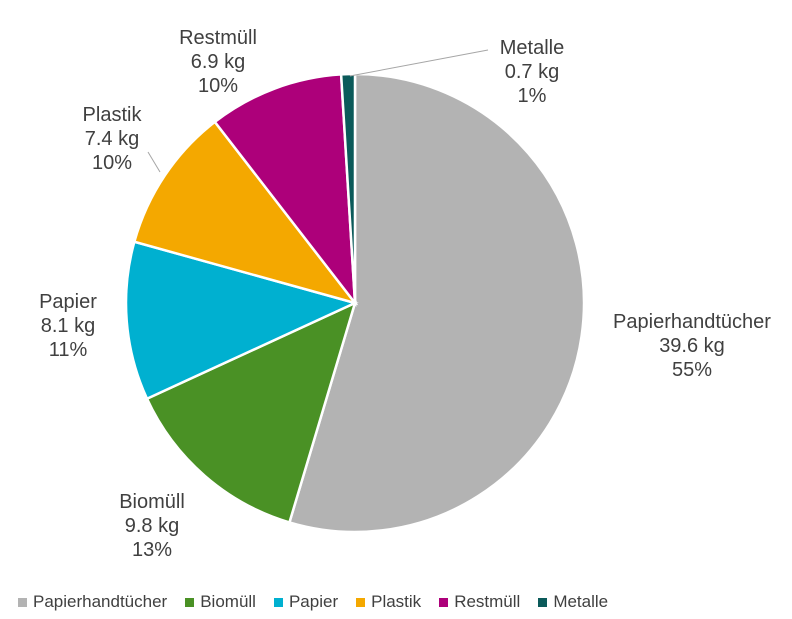  Describe the element at coordinates (532, 72) in the screenshot. I see `data-label-5: Metalle 0.7 kg 1%` at that location.